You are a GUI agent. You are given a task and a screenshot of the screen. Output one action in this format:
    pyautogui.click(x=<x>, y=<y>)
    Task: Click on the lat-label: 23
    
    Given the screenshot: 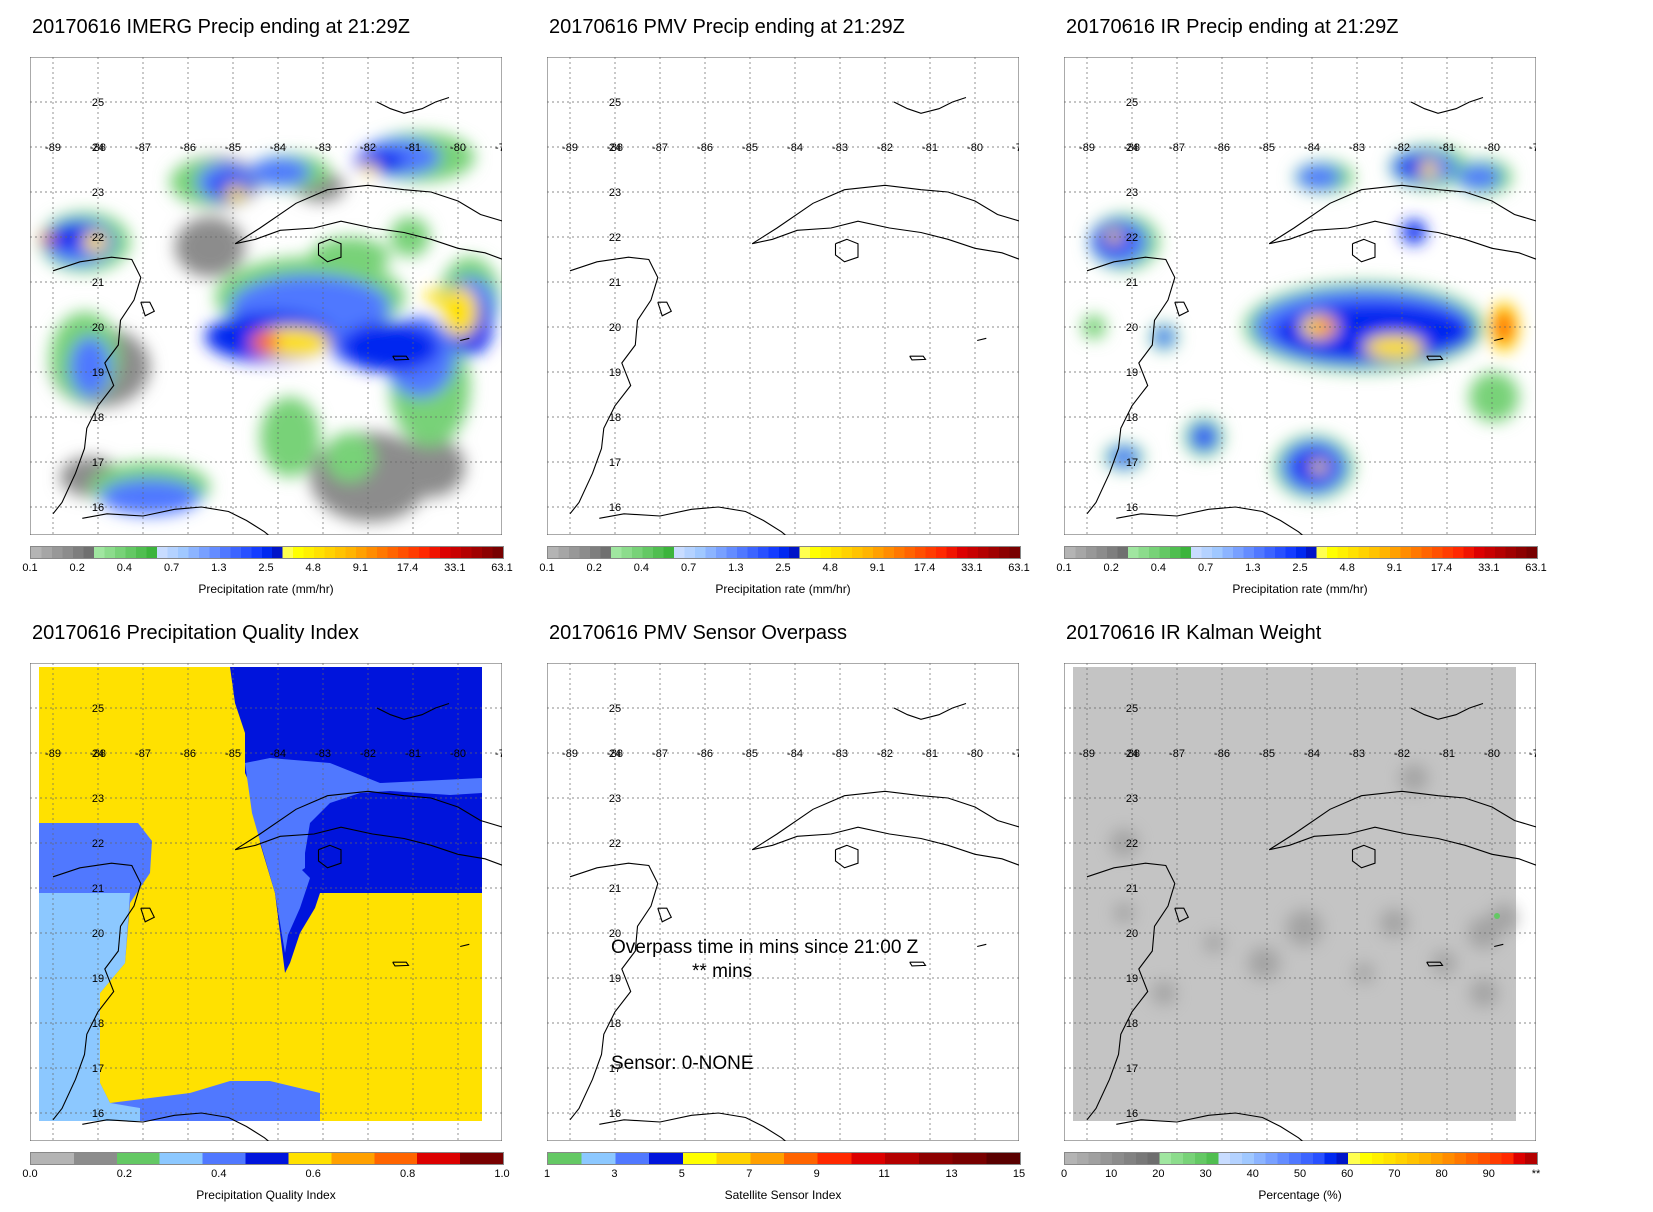 What is the action you would take?
    pyautogui.click(x=98, y=799)
    